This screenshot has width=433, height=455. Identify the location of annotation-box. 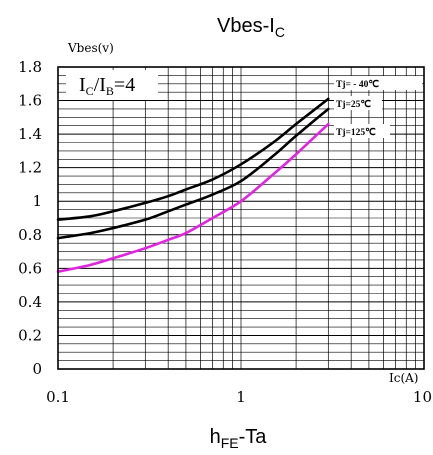
(112, 85).